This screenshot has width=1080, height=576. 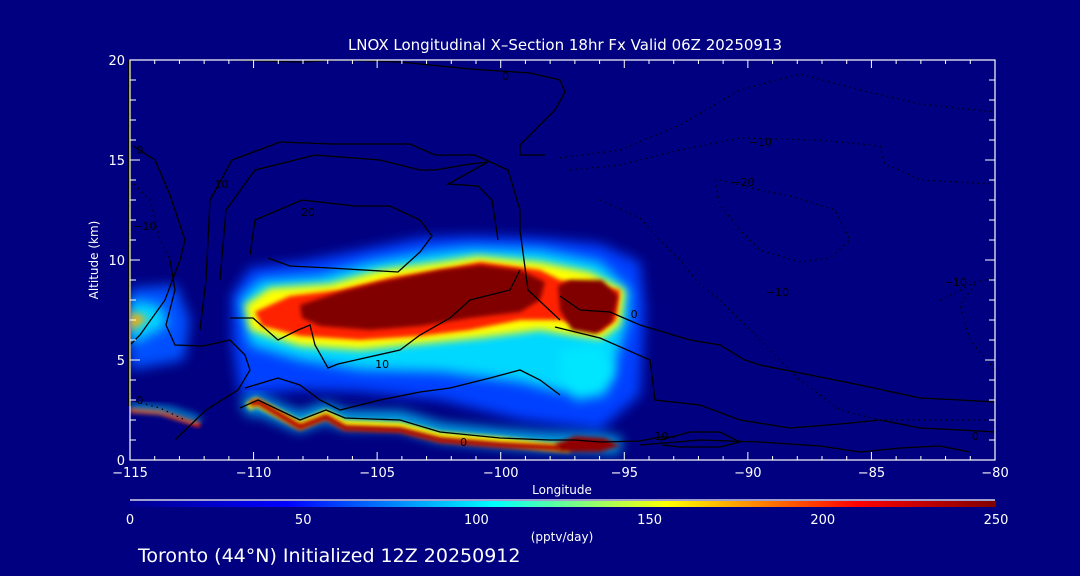 I want to click on x-tick-label: −90, so click(x=747, y=473).